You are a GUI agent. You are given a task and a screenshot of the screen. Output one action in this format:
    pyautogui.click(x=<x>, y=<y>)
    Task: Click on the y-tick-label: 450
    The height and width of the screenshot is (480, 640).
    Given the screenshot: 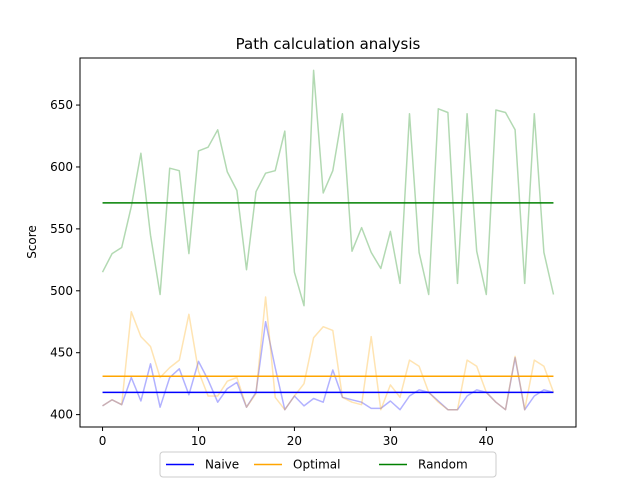 What is the action you would take?
    pyautogui.click(x=61, y=353)
    